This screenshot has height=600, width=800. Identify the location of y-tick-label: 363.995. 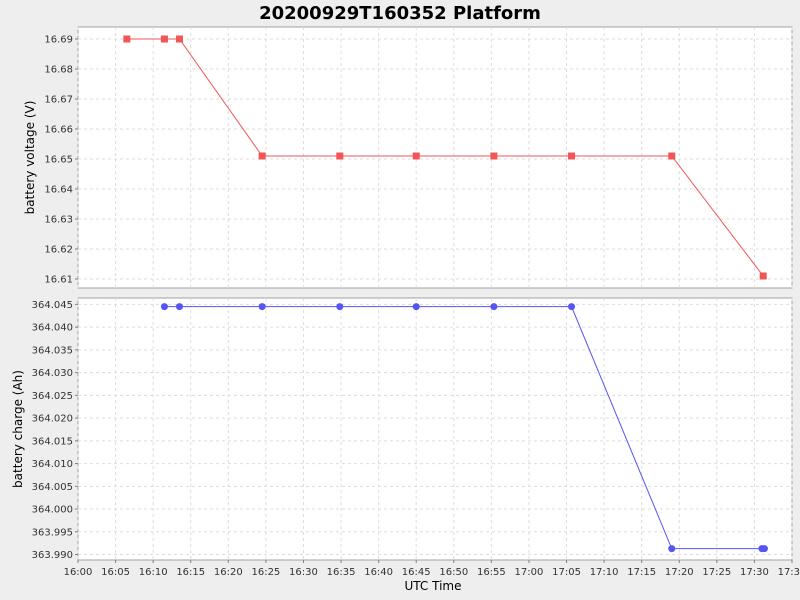
(52, 532).